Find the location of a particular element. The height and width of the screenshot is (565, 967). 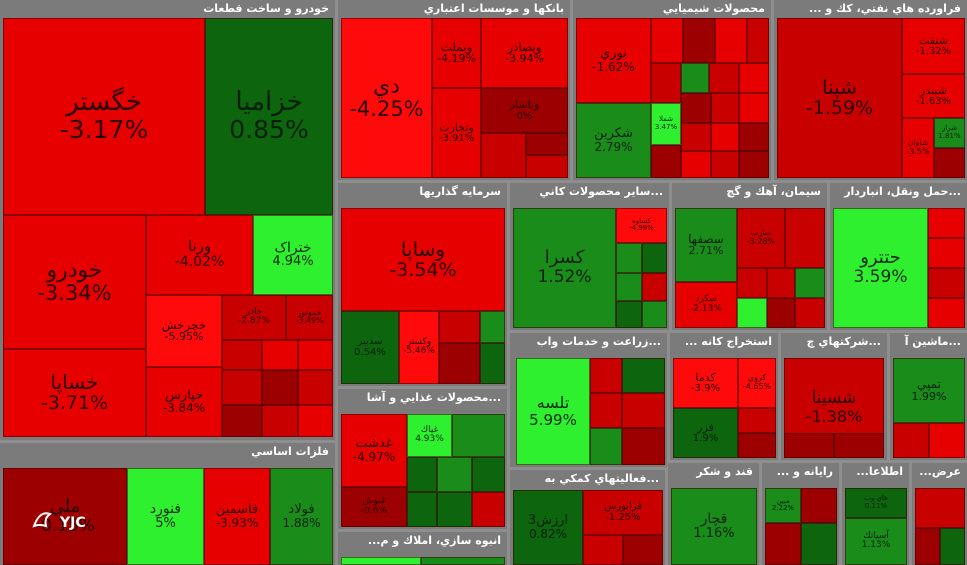

stock-tile-khsapa: خساپا -3.71% is located at coordinates (74, 393).